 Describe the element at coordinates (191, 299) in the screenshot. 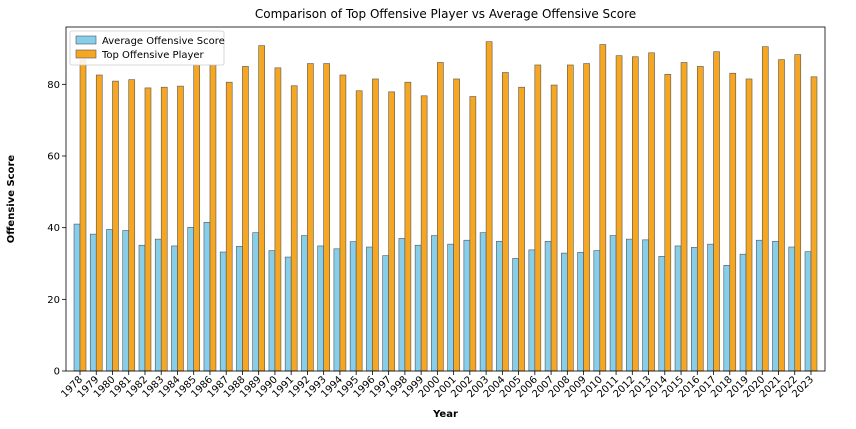

I see `bar-average-1985` at that location.